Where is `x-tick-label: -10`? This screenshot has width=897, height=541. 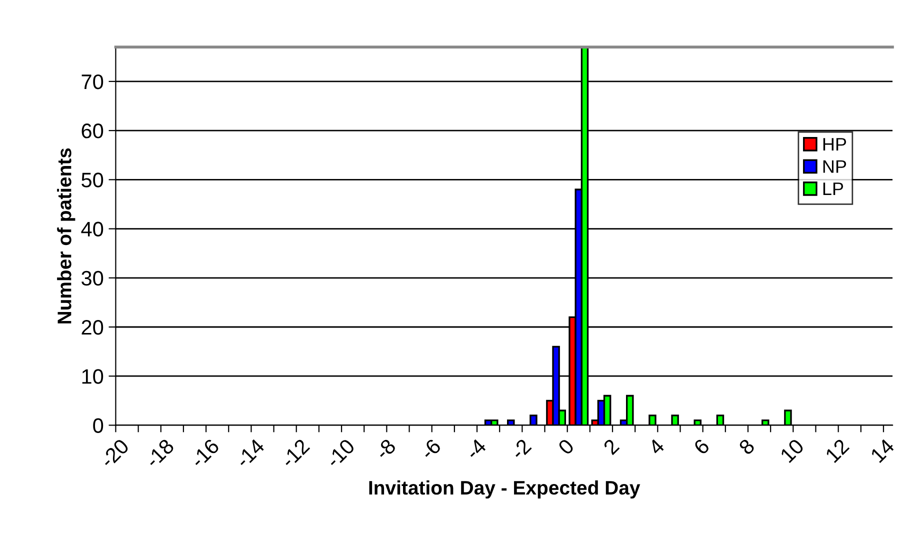
x-tick-label: -10 is located at coordinates (340, 453).